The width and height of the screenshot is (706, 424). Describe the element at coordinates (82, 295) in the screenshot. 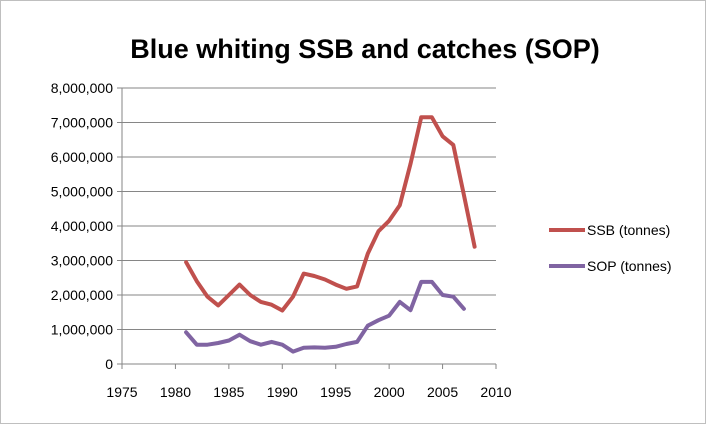

I see `y-tick-label: 2,000,000` at that location.